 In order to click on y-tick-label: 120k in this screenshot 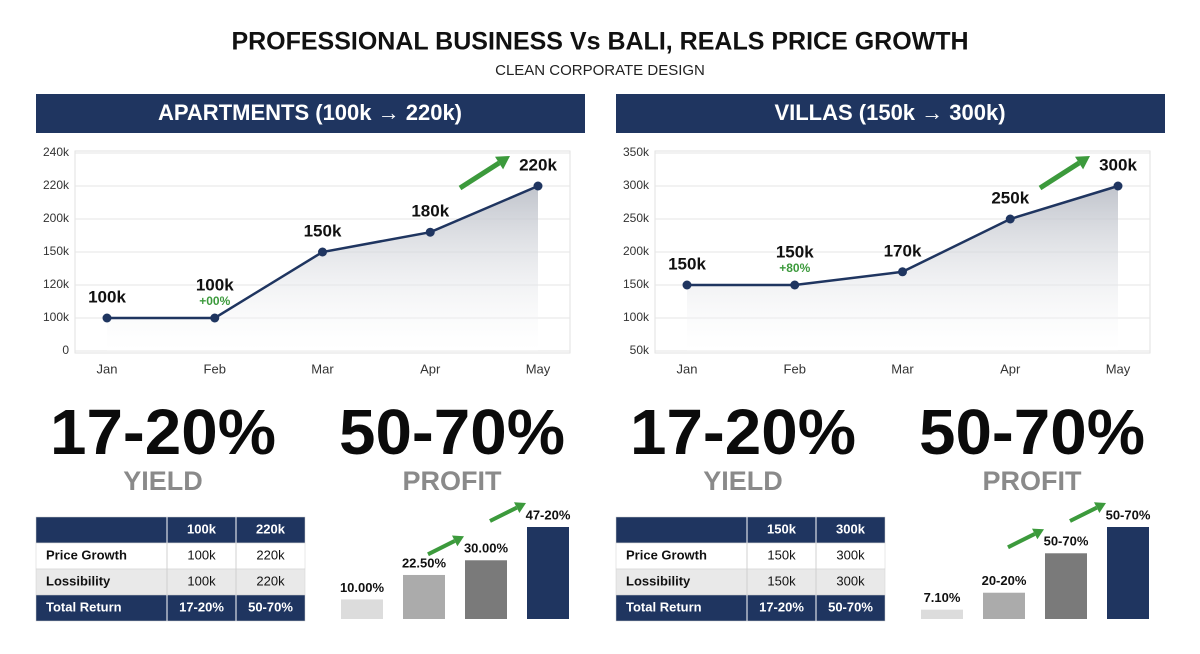, I will do `click(56, 284)`.